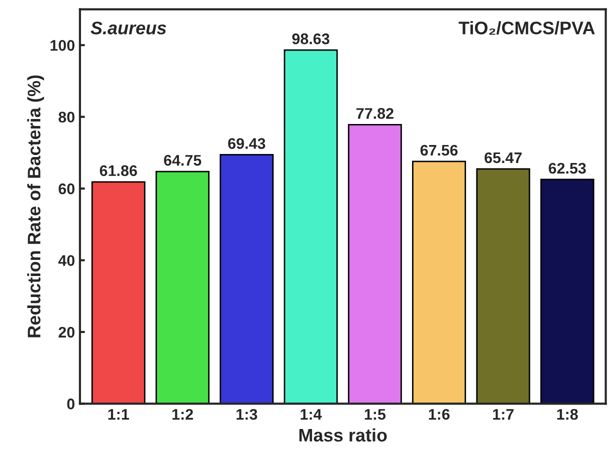 This screenshot has width=615, height=464. Describe the element at coordinates (66, 188) in the screenshot. I see `y-tick-label: 60` at that location.